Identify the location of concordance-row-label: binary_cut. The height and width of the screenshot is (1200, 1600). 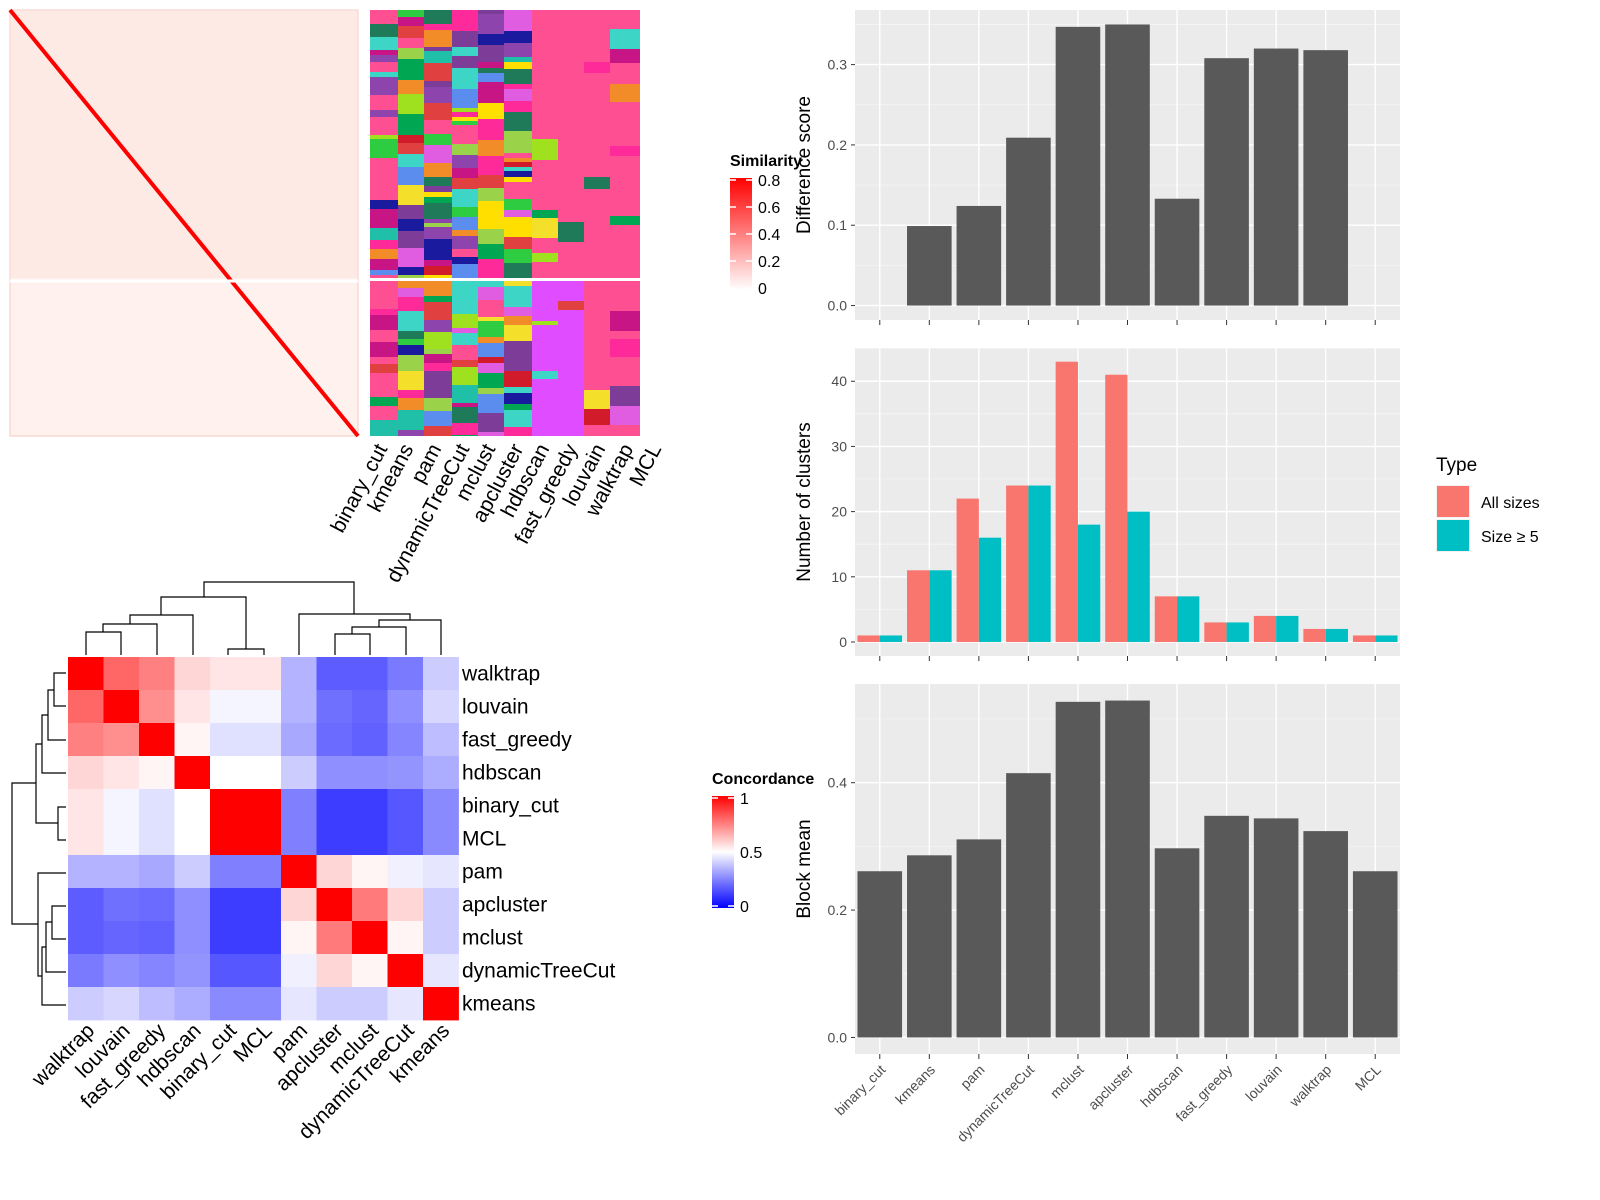
(510, 806).